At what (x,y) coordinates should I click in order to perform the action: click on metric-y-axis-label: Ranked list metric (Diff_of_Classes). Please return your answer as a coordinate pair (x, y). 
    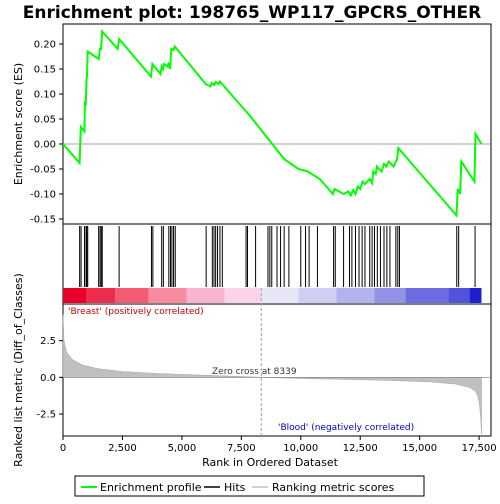
    Looking at the image, I should click on (18, 370).